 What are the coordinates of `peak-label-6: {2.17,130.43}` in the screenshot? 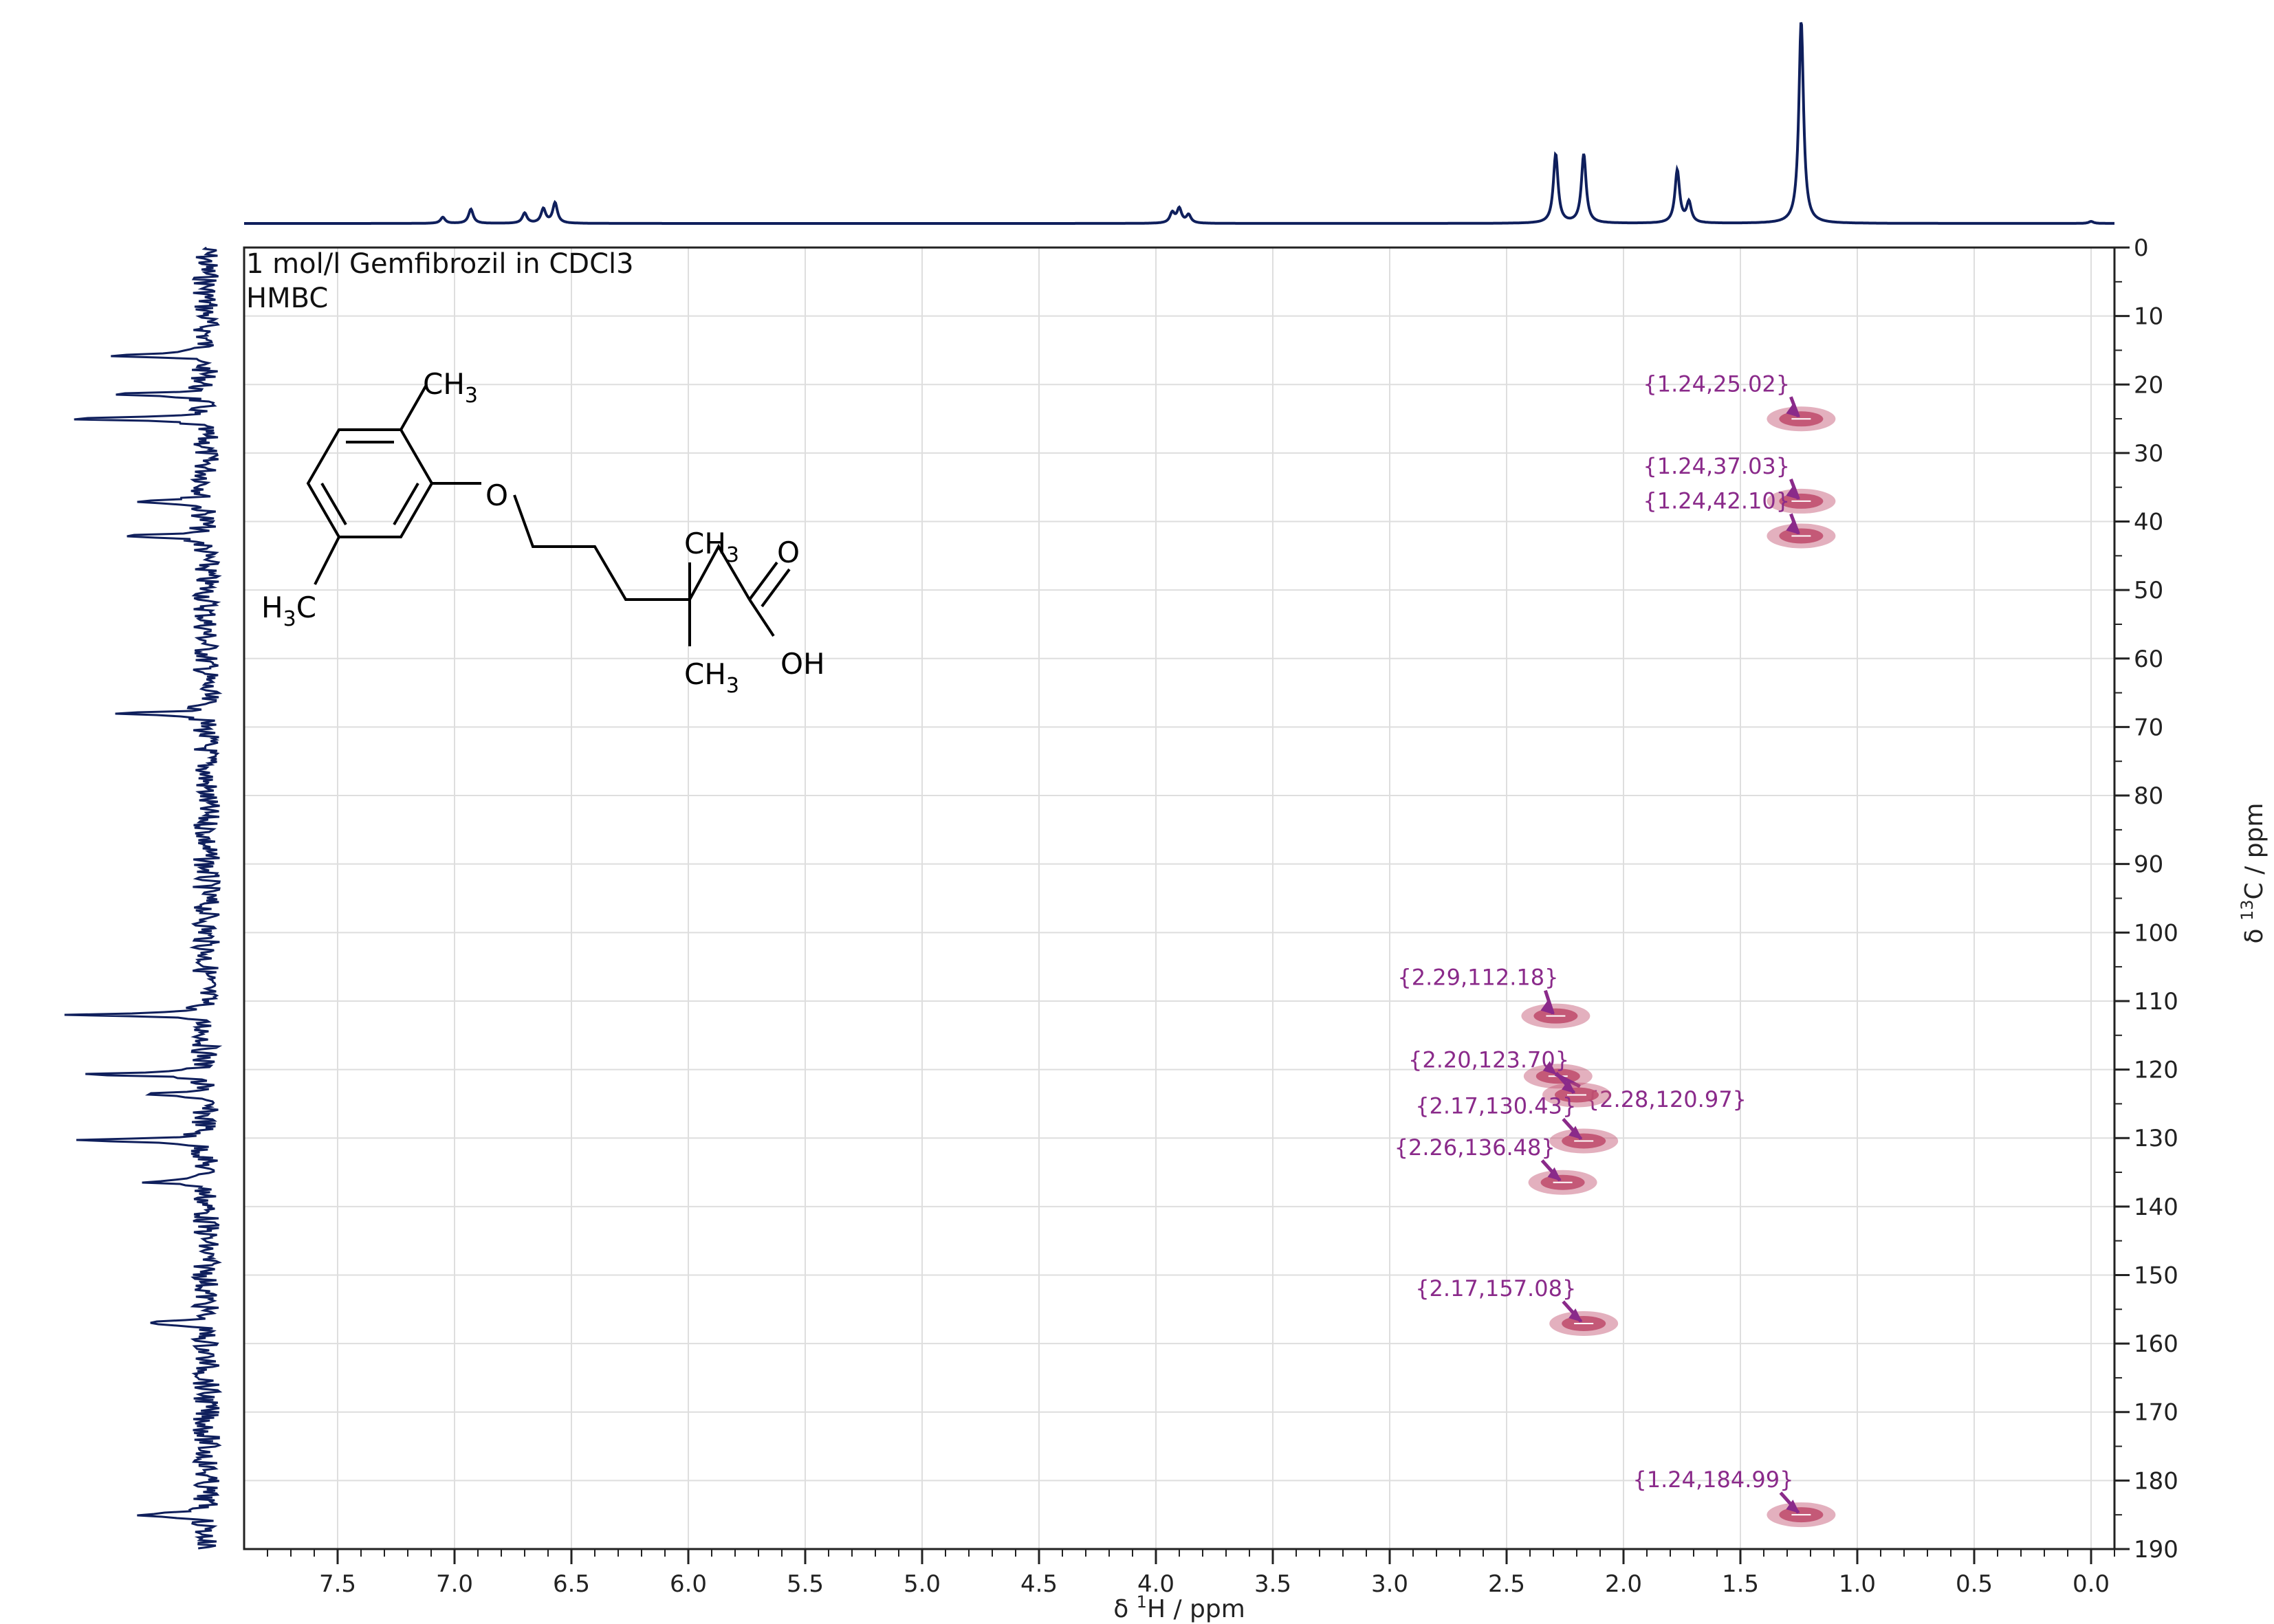 It's located at (1495, 1106).